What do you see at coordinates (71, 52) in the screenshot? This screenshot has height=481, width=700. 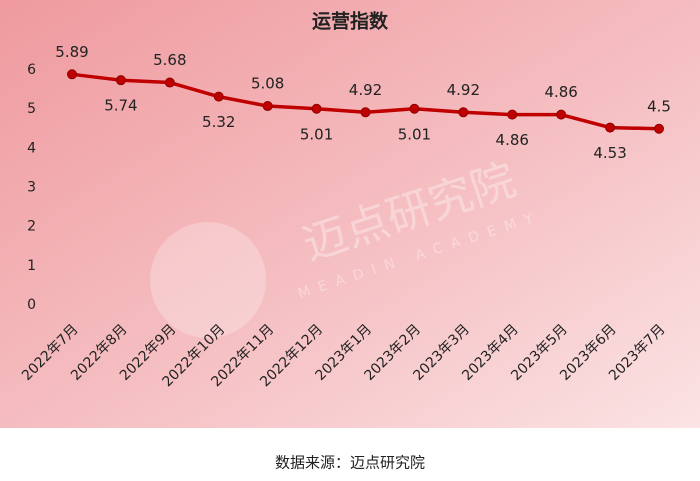 I see `data-label: 5.89` at bounding box center [71, 52].